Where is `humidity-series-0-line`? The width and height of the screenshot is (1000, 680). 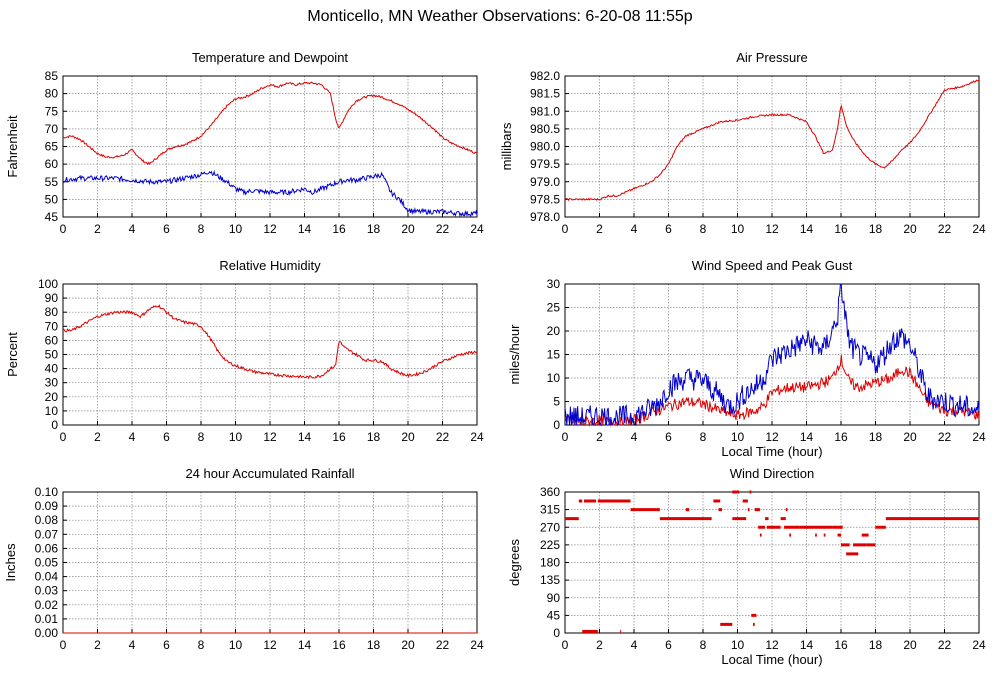
humidity-series-0-line is located at coordinates (270, 342).